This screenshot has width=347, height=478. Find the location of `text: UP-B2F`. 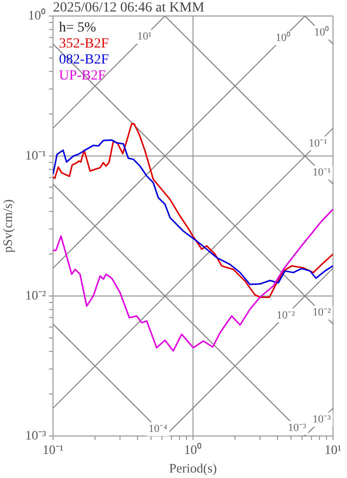

text: UP-B2F is located at coordinates (82, 76).